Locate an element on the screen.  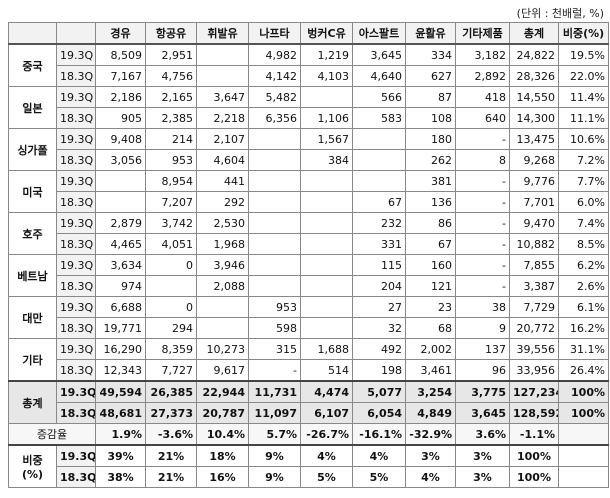
value-cell: 598 is located at coordinates (274, 328).